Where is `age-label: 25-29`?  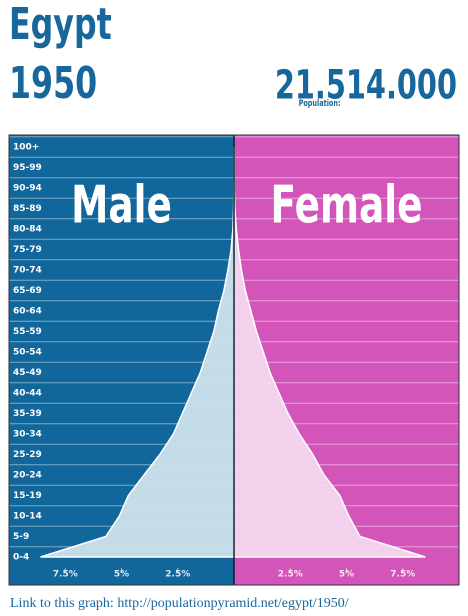 age-label: 25-29 is located at coordinates (27, 455).